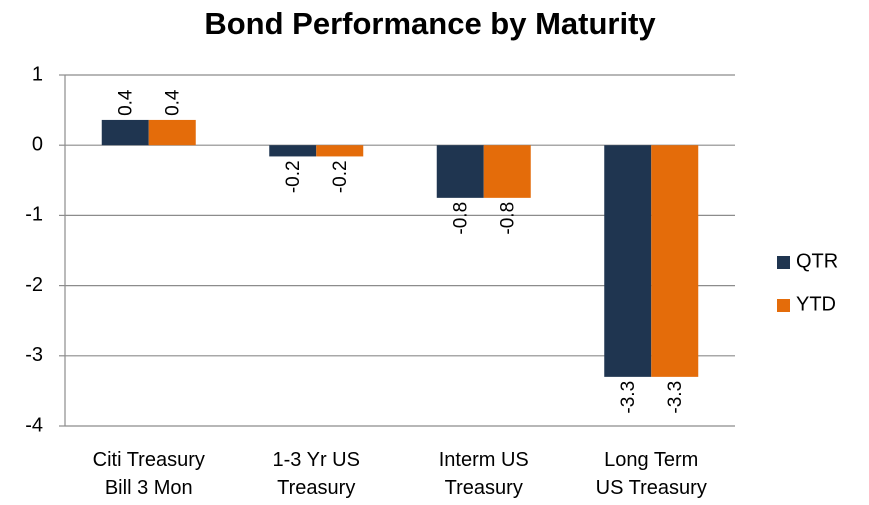  What do you see at coordinates (817, 261) in the screenshot?
I see `legend-label: QTR` at bounding box center [817, 261].